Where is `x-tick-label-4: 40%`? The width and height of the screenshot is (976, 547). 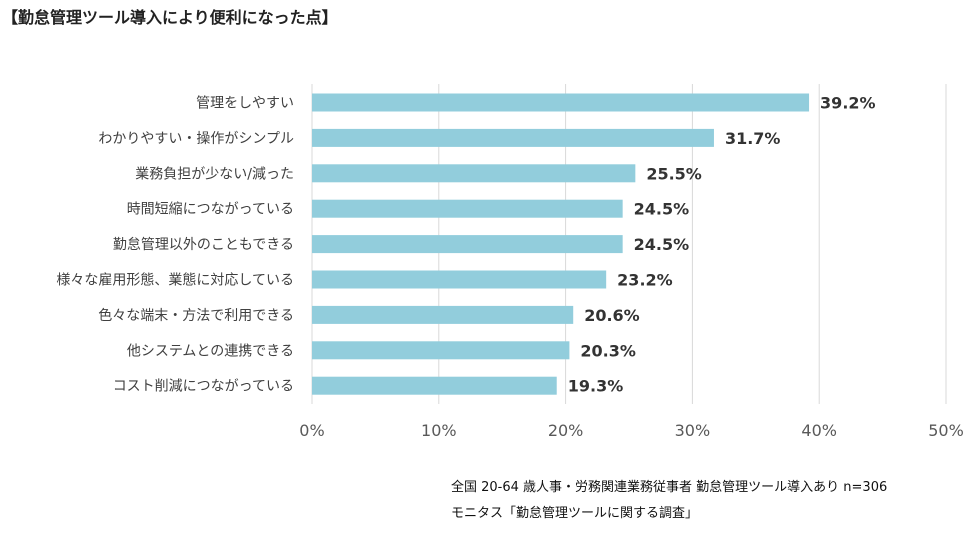 x-tick-label-4: 40% is located at coordinates (819, 430).